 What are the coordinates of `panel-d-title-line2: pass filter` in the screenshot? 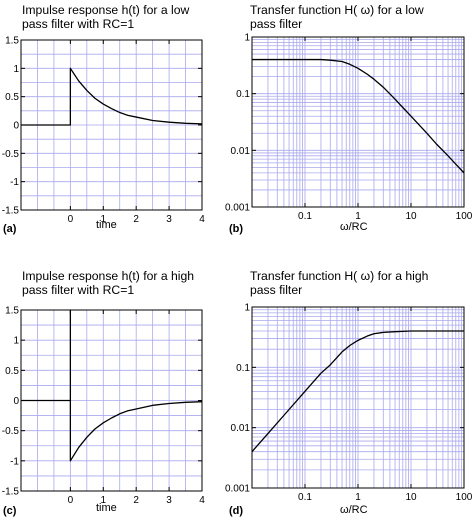 It's located at (276, 290).